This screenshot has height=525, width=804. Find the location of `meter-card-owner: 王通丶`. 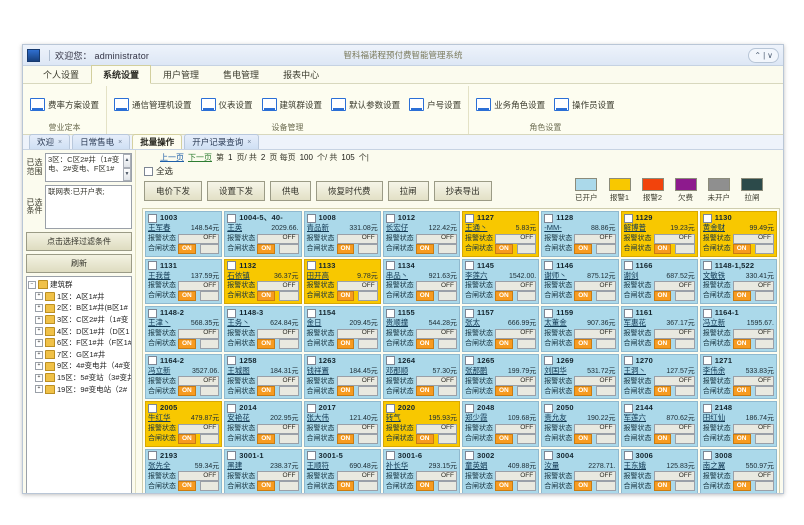

meter-card-owner: 王通丶 is located at coordinates (476, 228).